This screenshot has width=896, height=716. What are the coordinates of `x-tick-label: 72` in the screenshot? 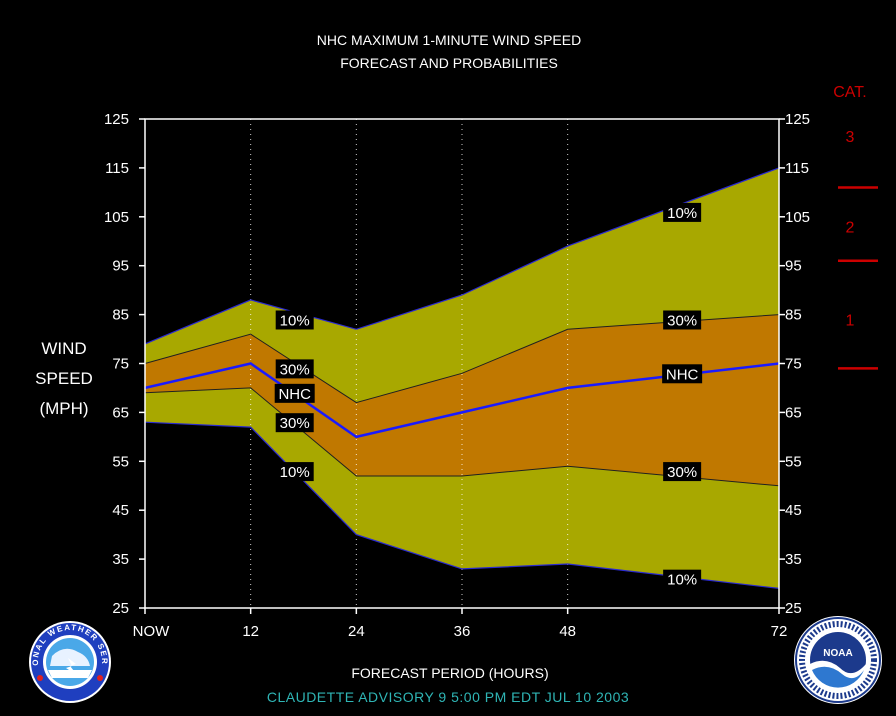 It's located at (779, 631).